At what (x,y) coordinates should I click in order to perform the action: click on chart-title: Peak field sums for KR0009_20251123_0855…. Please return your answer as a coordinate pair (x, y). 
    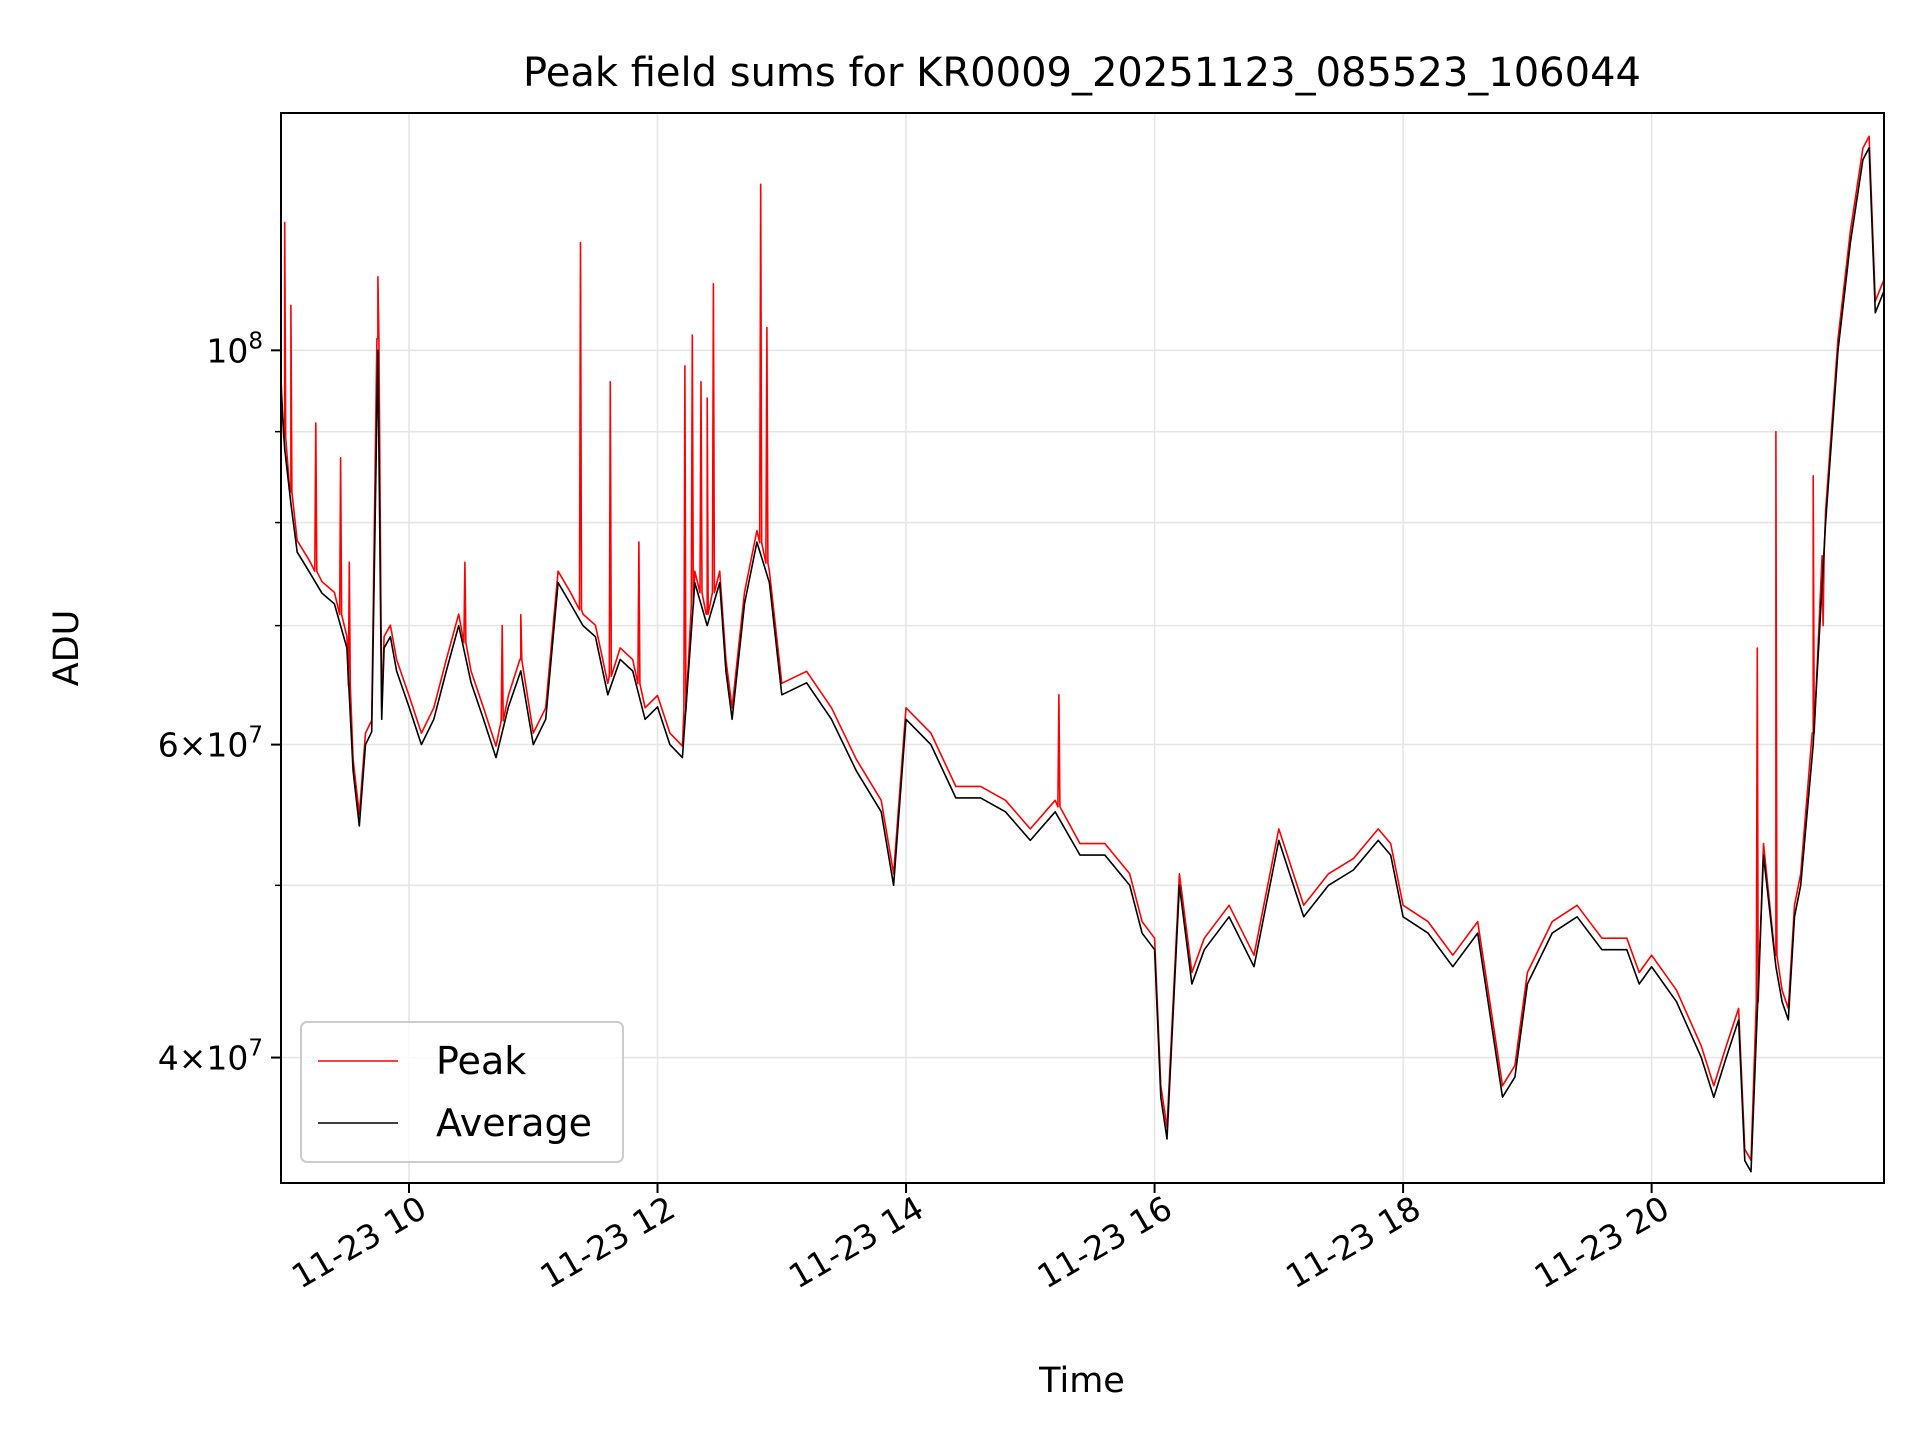
    Looking at the image, I should click on (1082, 73).